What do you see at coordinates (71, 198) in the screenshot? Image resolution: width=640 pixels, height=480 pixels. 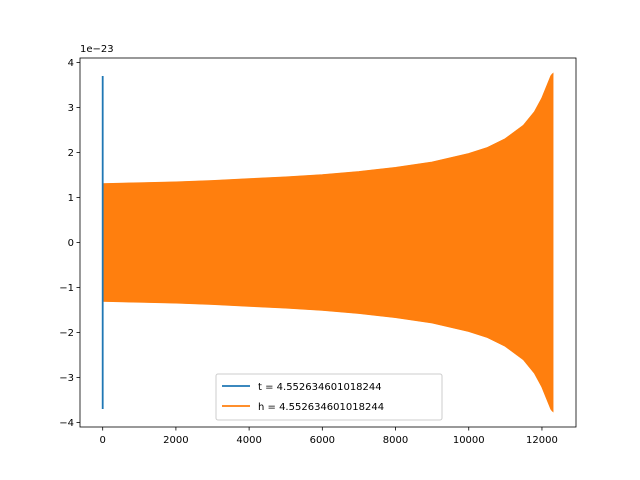 I see `y-tick-label: 1` at bounding box center [71, 198].